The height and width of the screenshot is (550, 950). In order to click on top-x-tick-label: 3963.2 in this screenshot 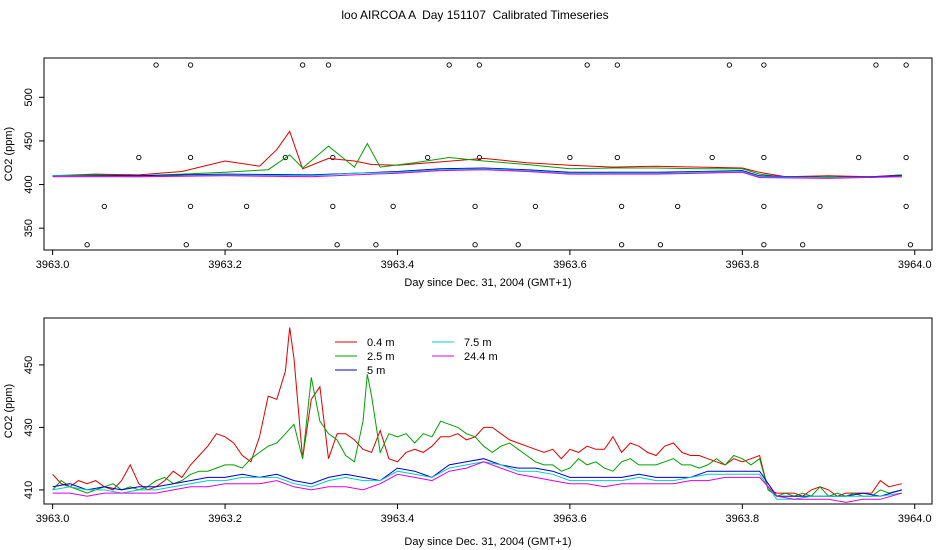, I will do `click(225, 265)`.